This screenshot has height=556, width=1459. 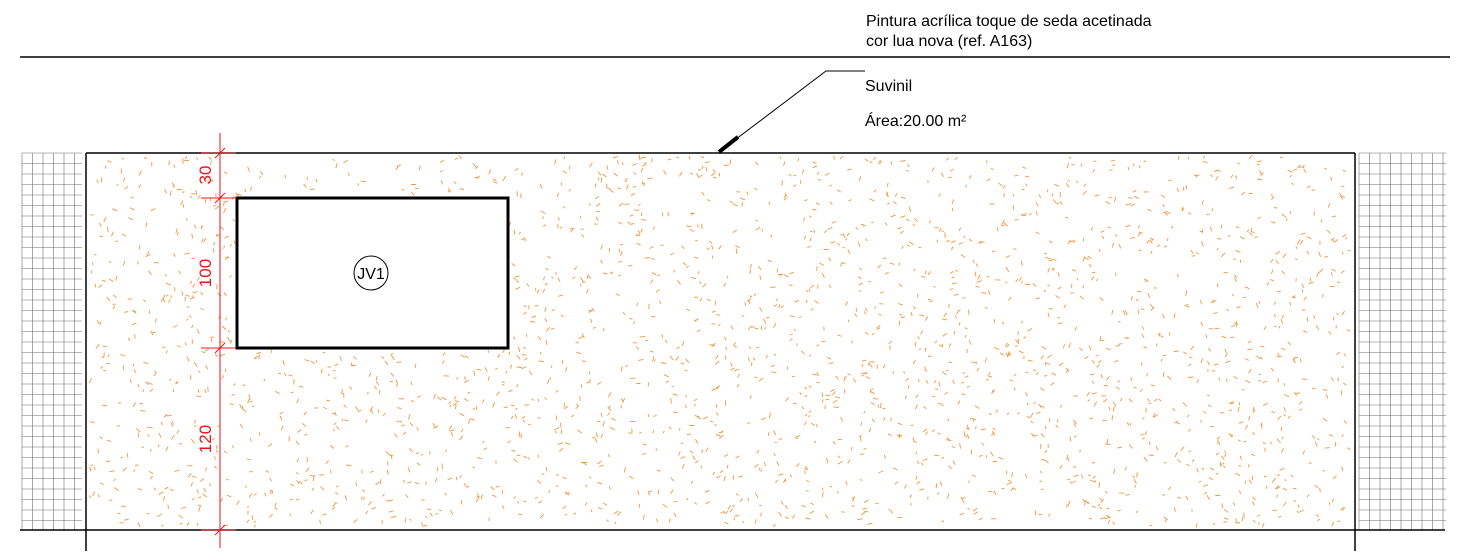 I want to click on window-tag-circle, so click(x=371, y=273).